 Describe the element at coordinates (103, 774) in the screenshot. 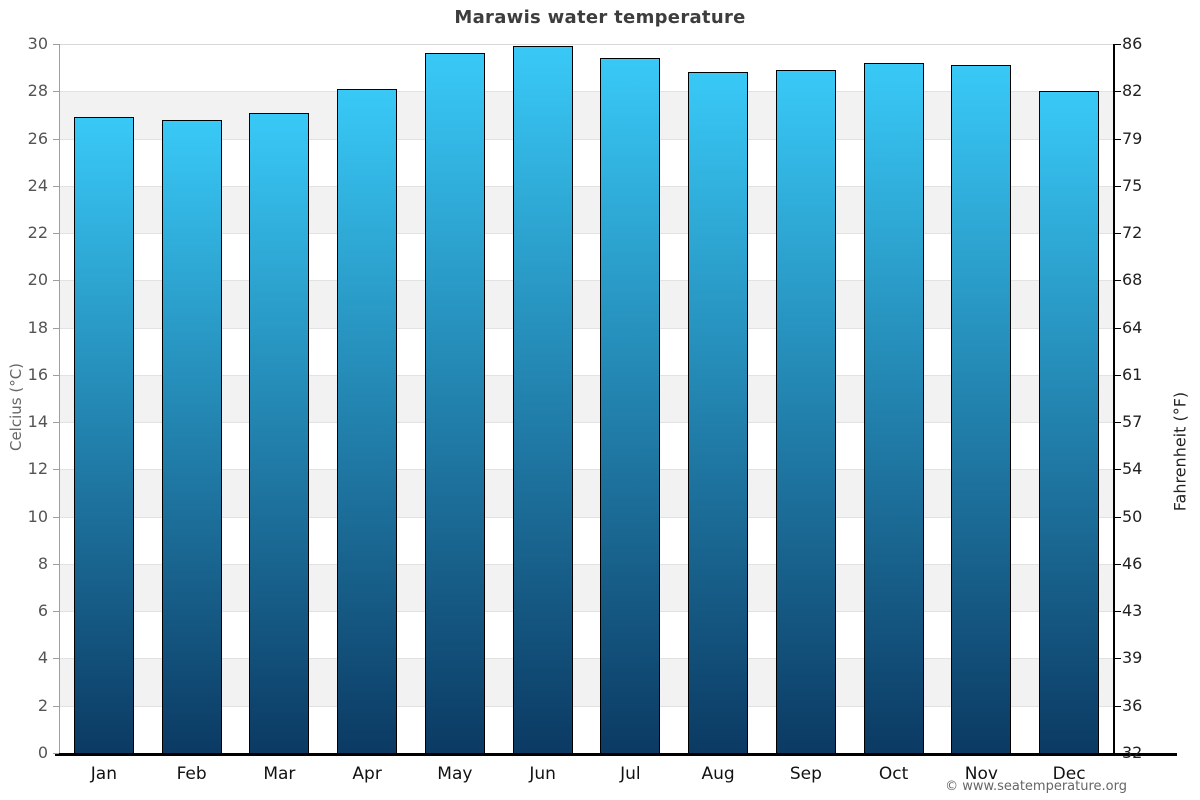

I see `x-tick-label-jan: Jan` at that location.